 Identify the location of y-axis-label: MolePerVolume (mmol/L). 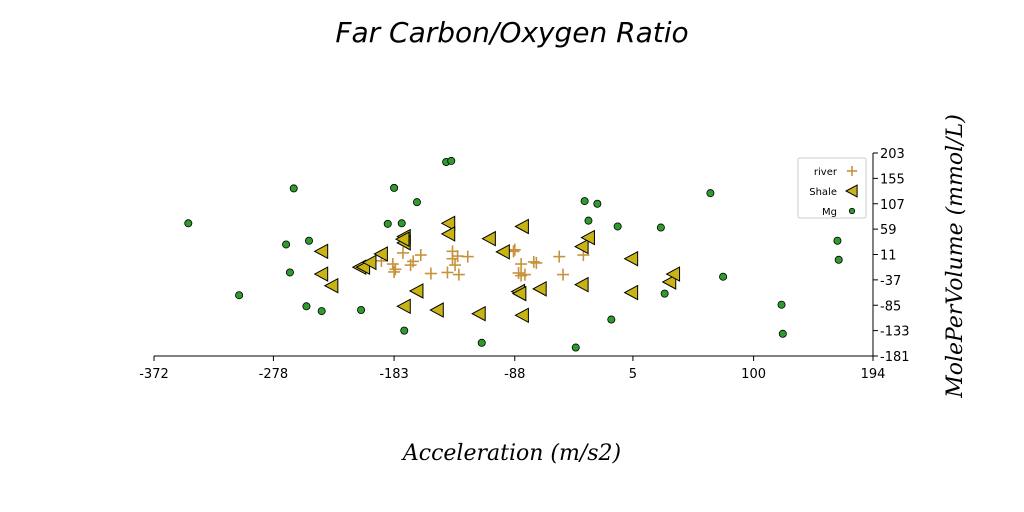
(955, 256).